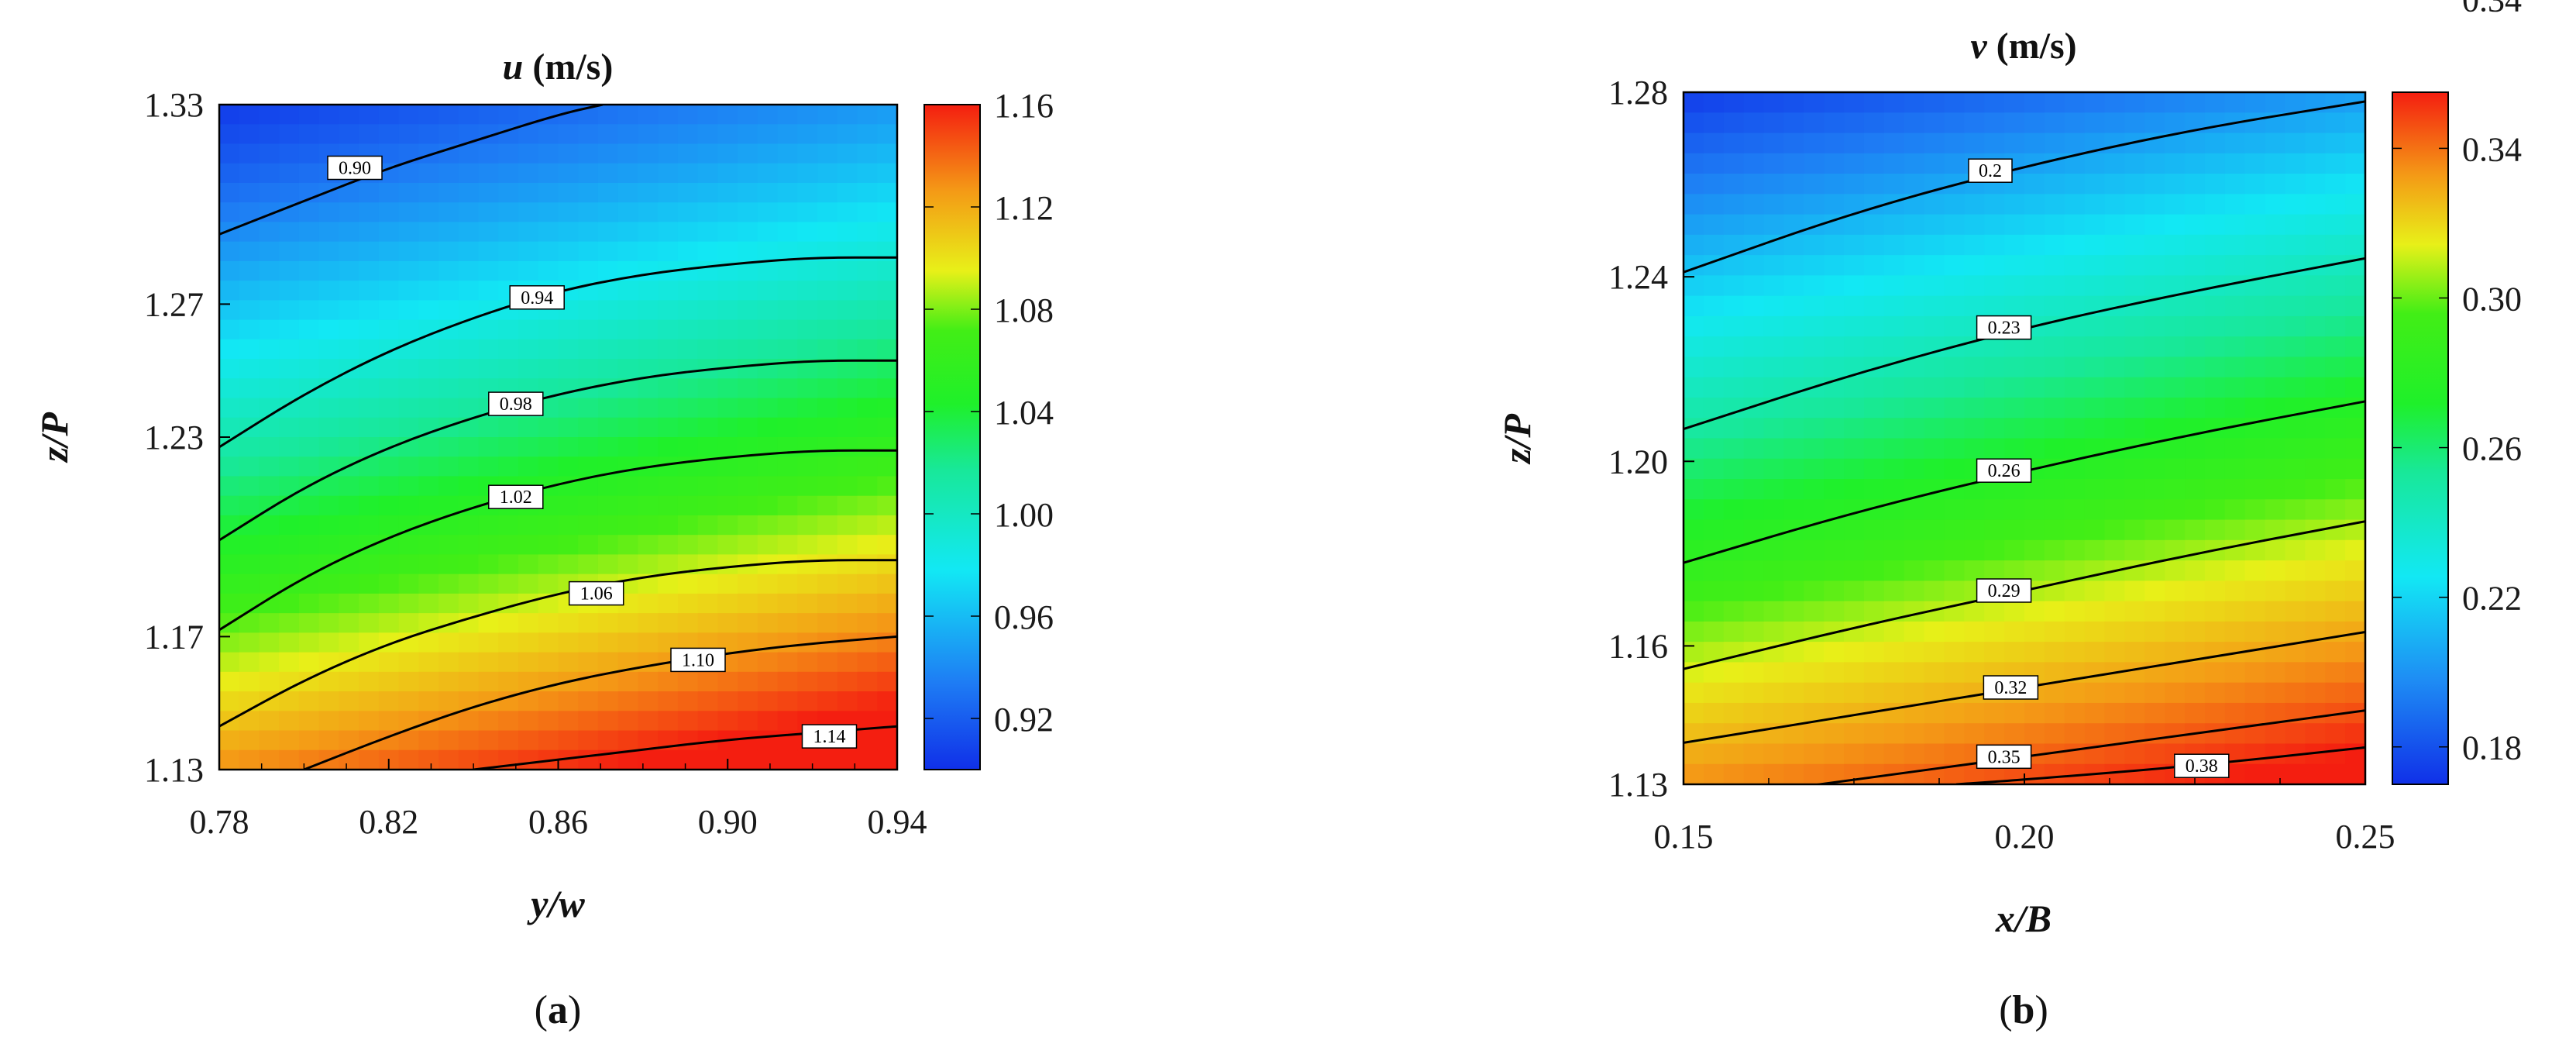 This screenshot has width=2576, height=1061. What do you see at coordinates (558, 67) in the screenshot?
I see `panel-a-title: u (m/s)` at bounding box center [558, 67].